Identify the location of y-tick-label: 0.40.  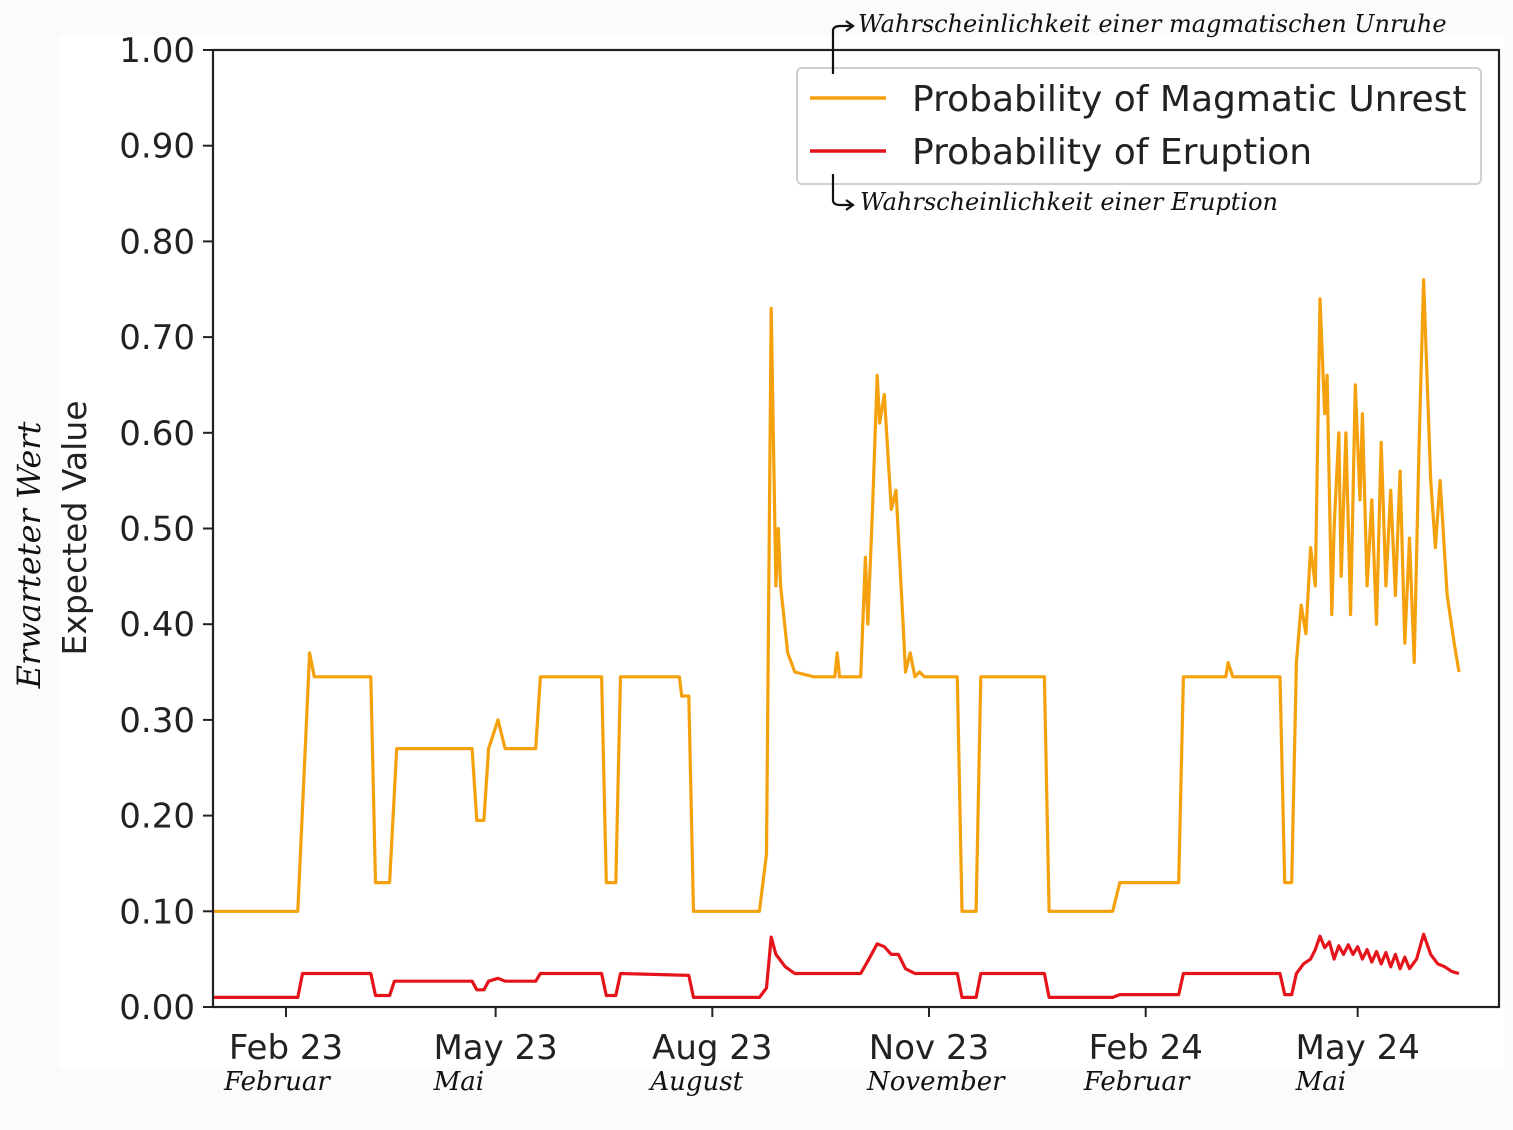
(157, 625).